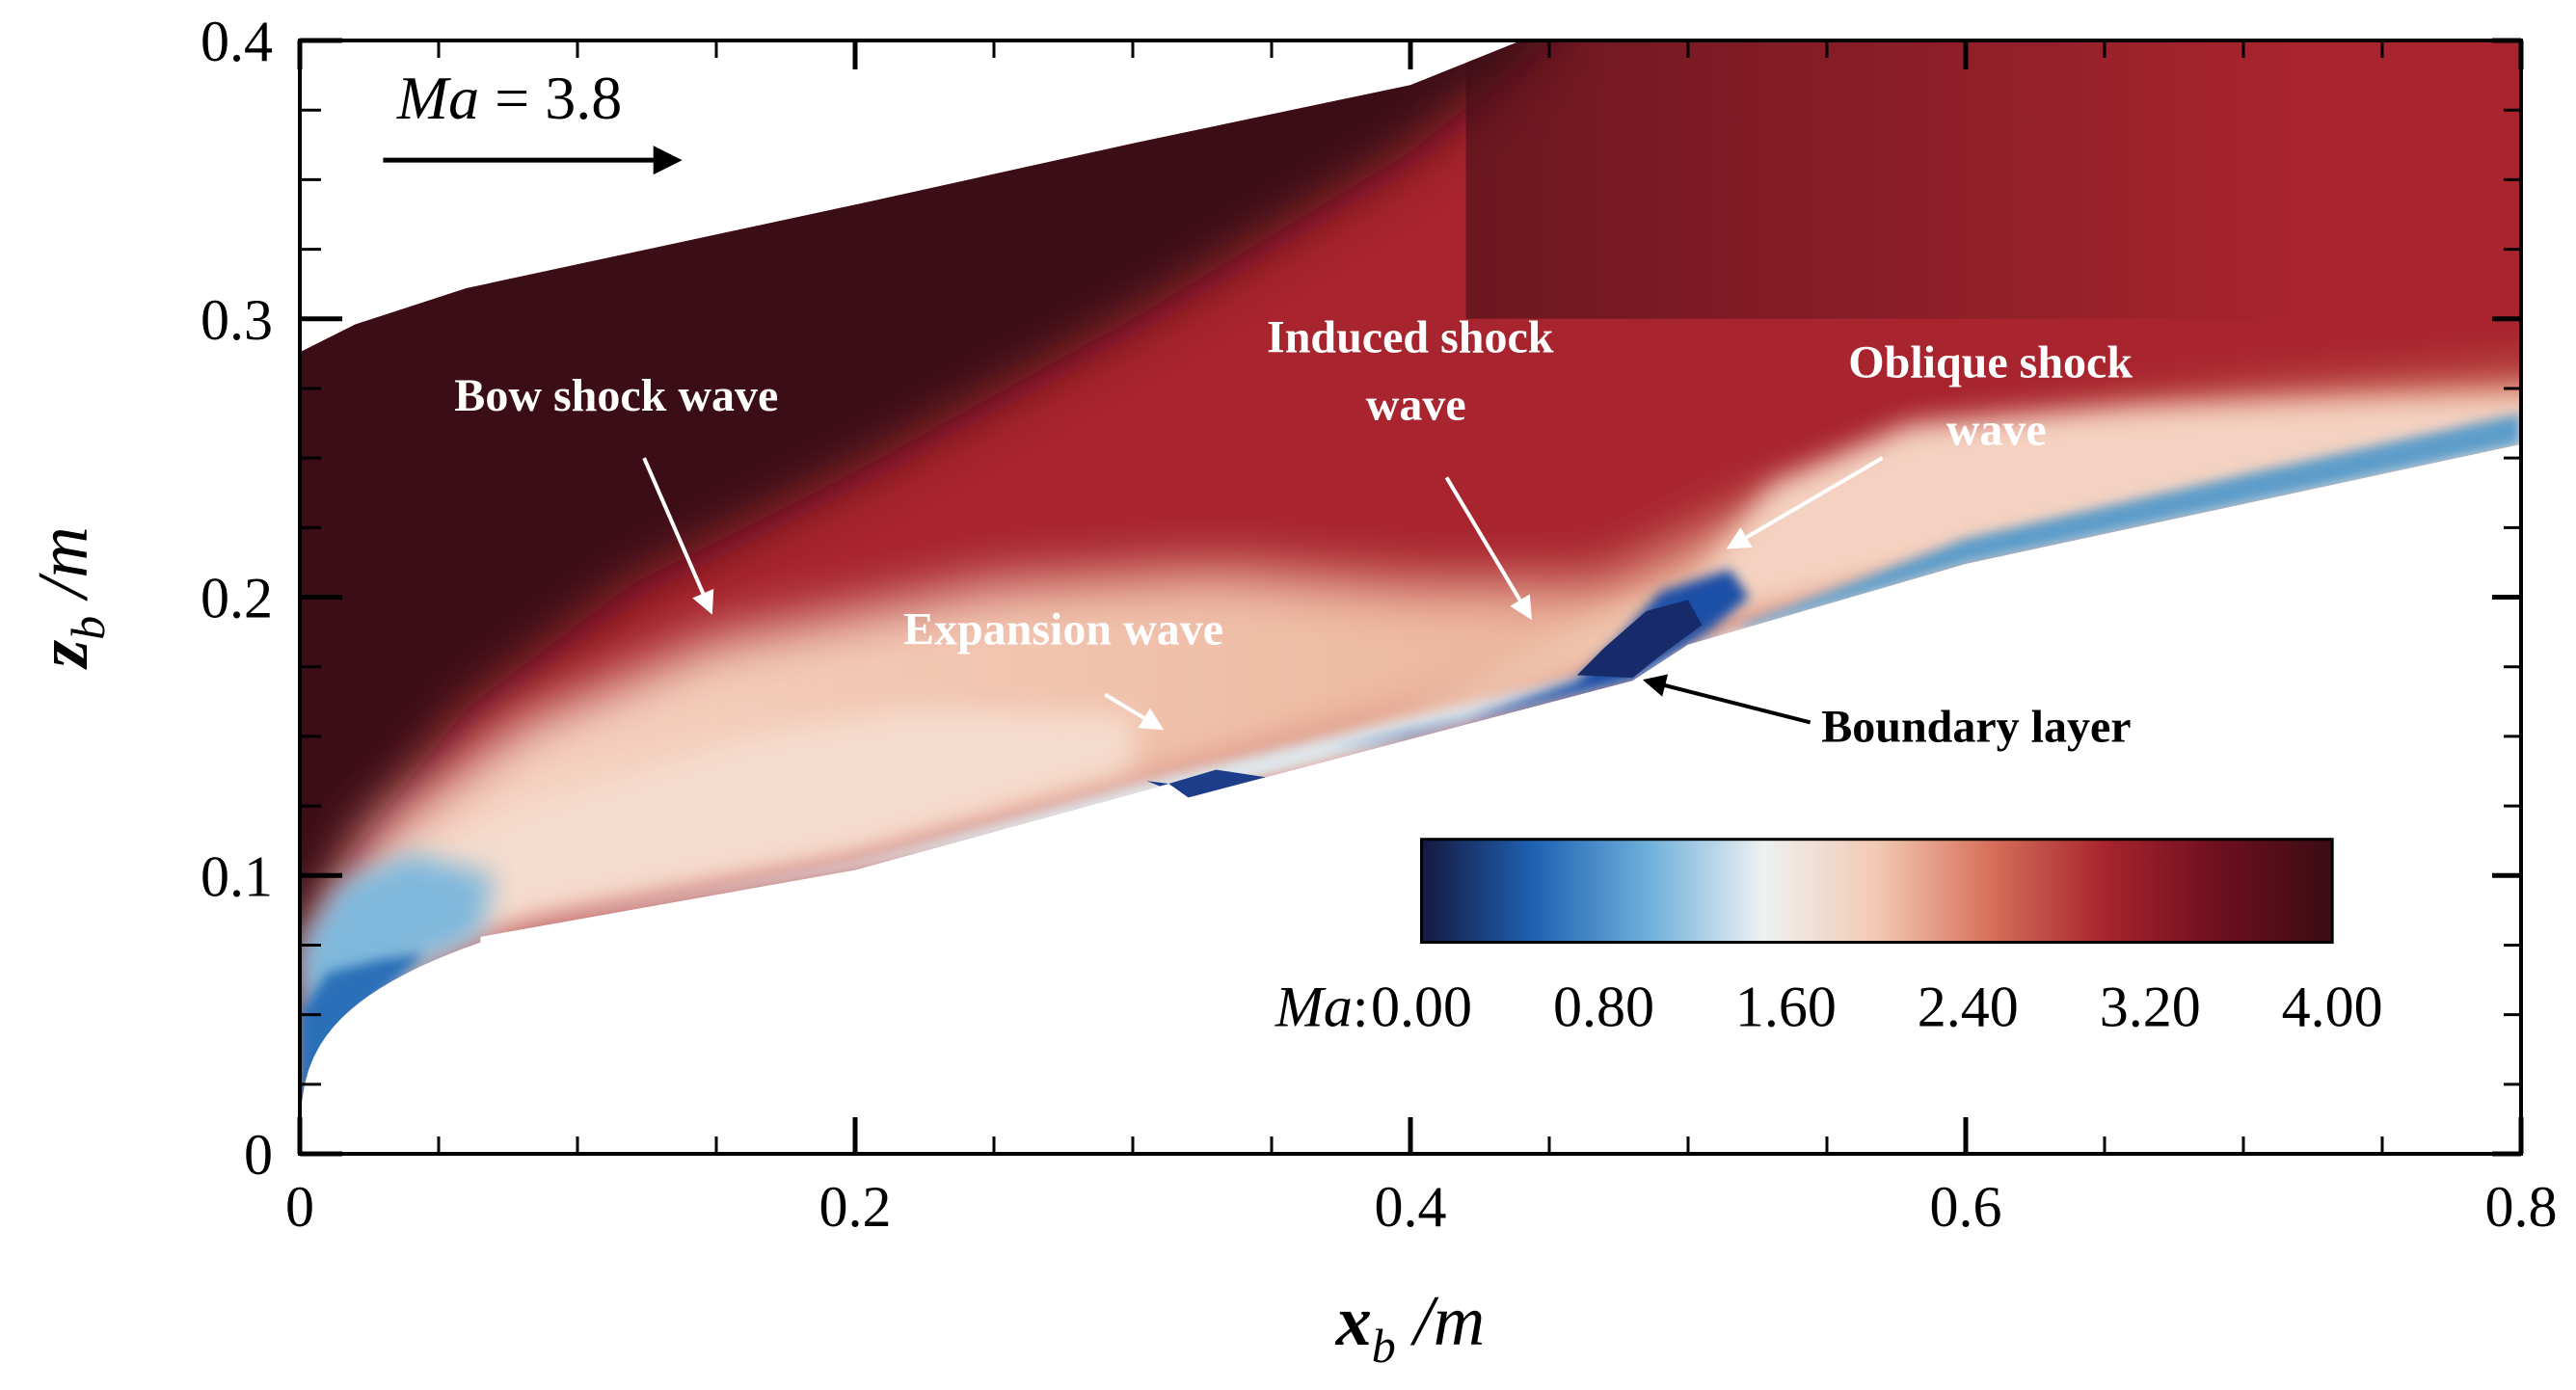 This screenshot has width=2576, height=1390. I want to click on colorbar-variable: Ma, so click(1314, 1007).